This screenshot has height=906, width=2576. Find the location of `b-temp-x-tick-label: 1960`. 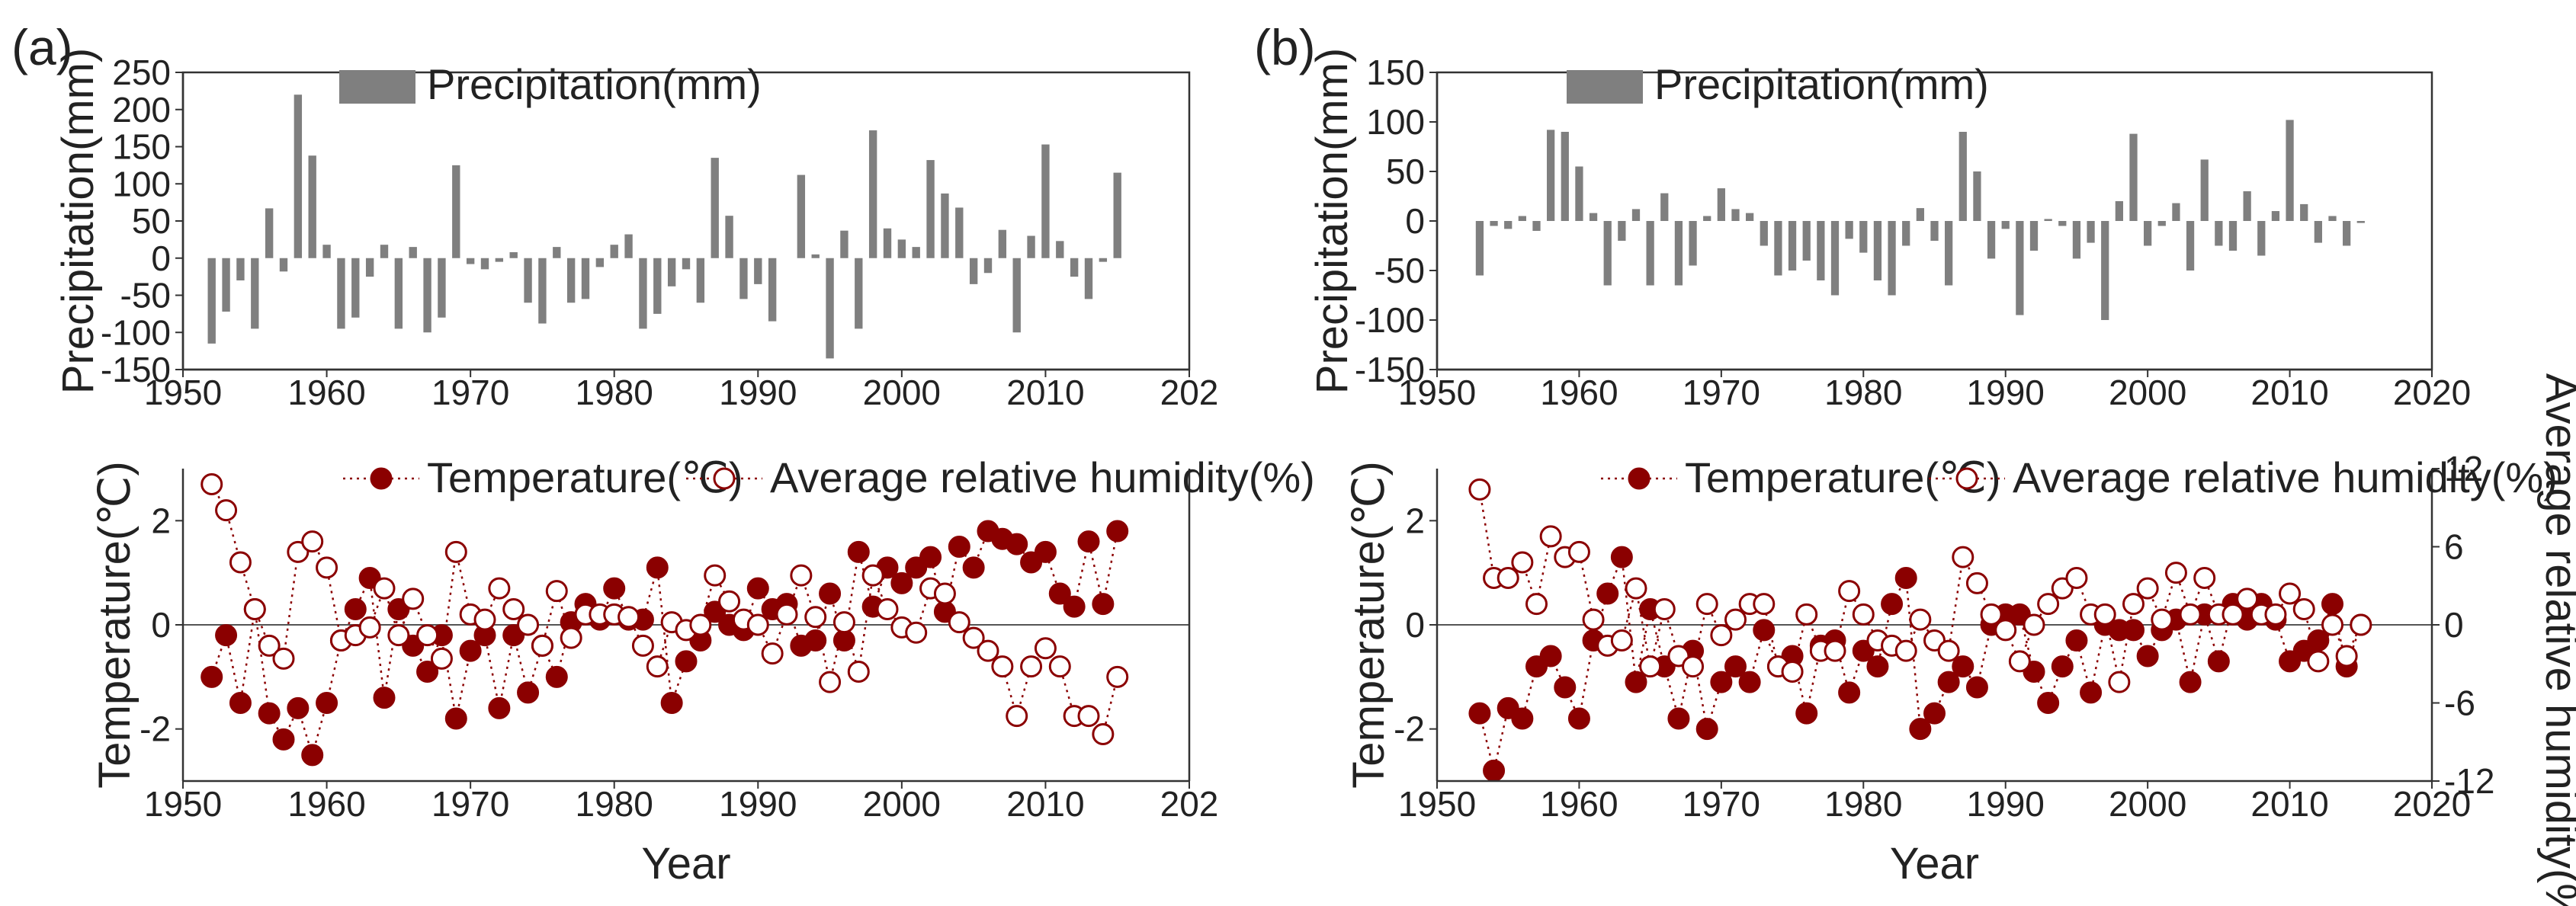

b-temp-x-tick-label: 1960 is located at coordinates (1579, 804).